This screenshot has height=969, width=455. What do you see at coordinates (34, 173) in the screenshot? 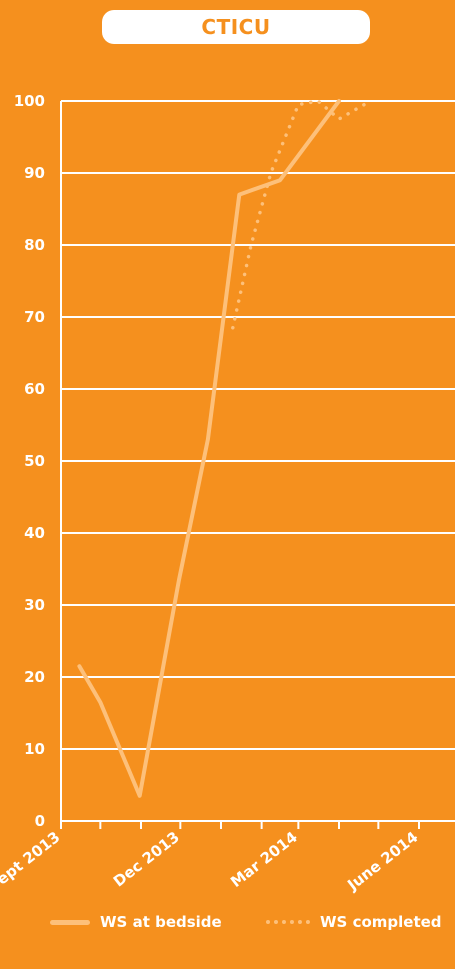
I see `y-tick-label-90: 90` at bounding box center [34, 173].